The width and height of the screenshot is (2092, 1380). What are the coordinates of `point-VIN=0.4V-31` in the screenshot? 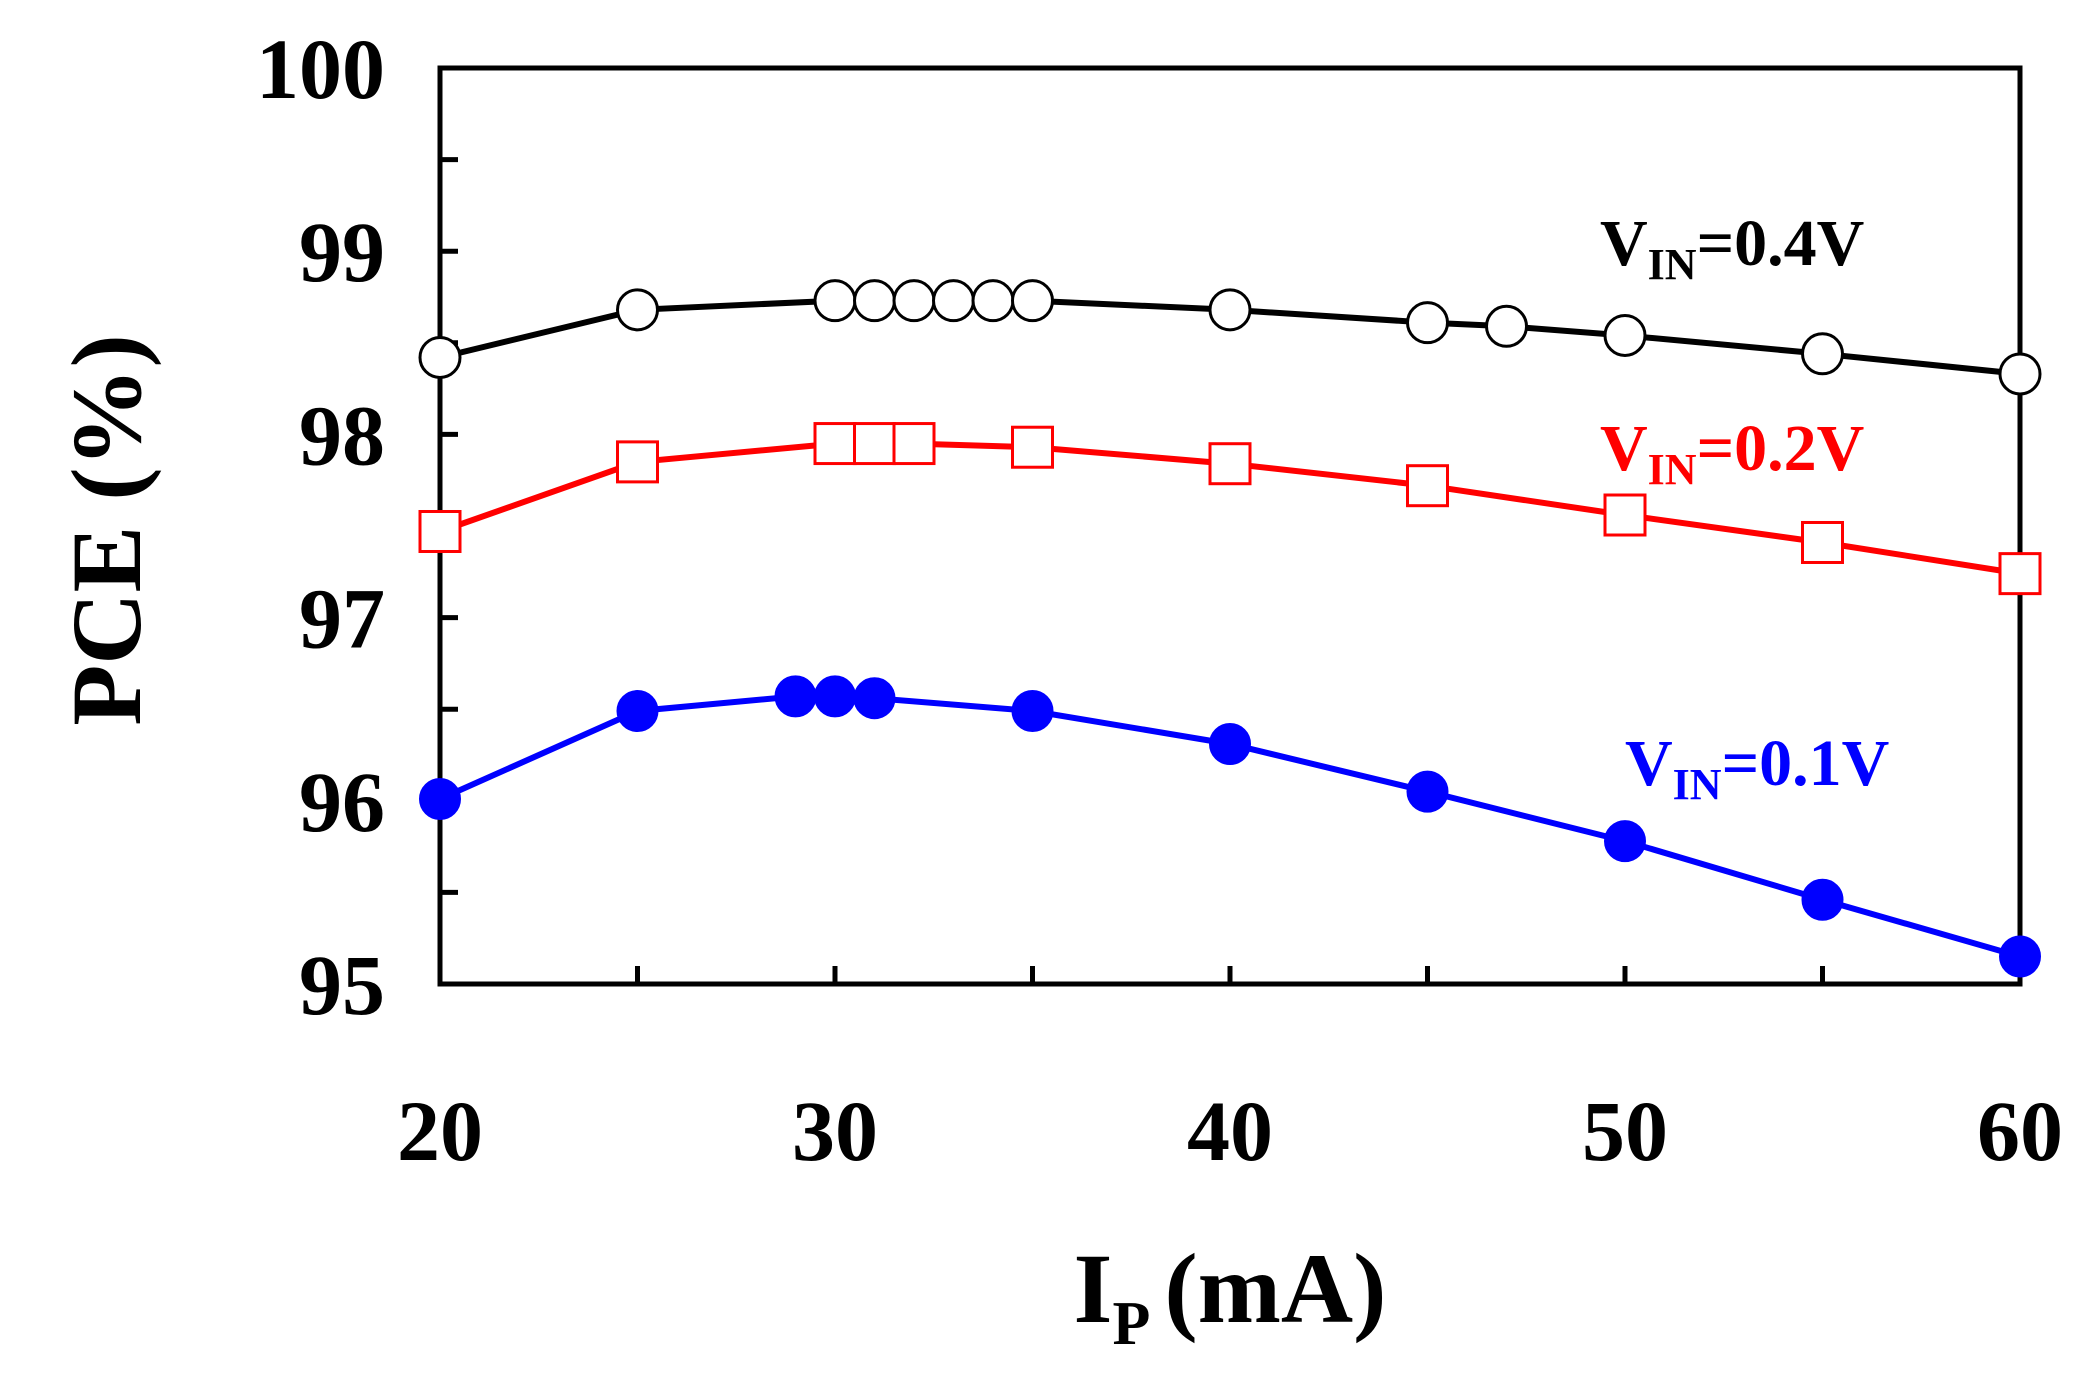 It's located at (874, 301).